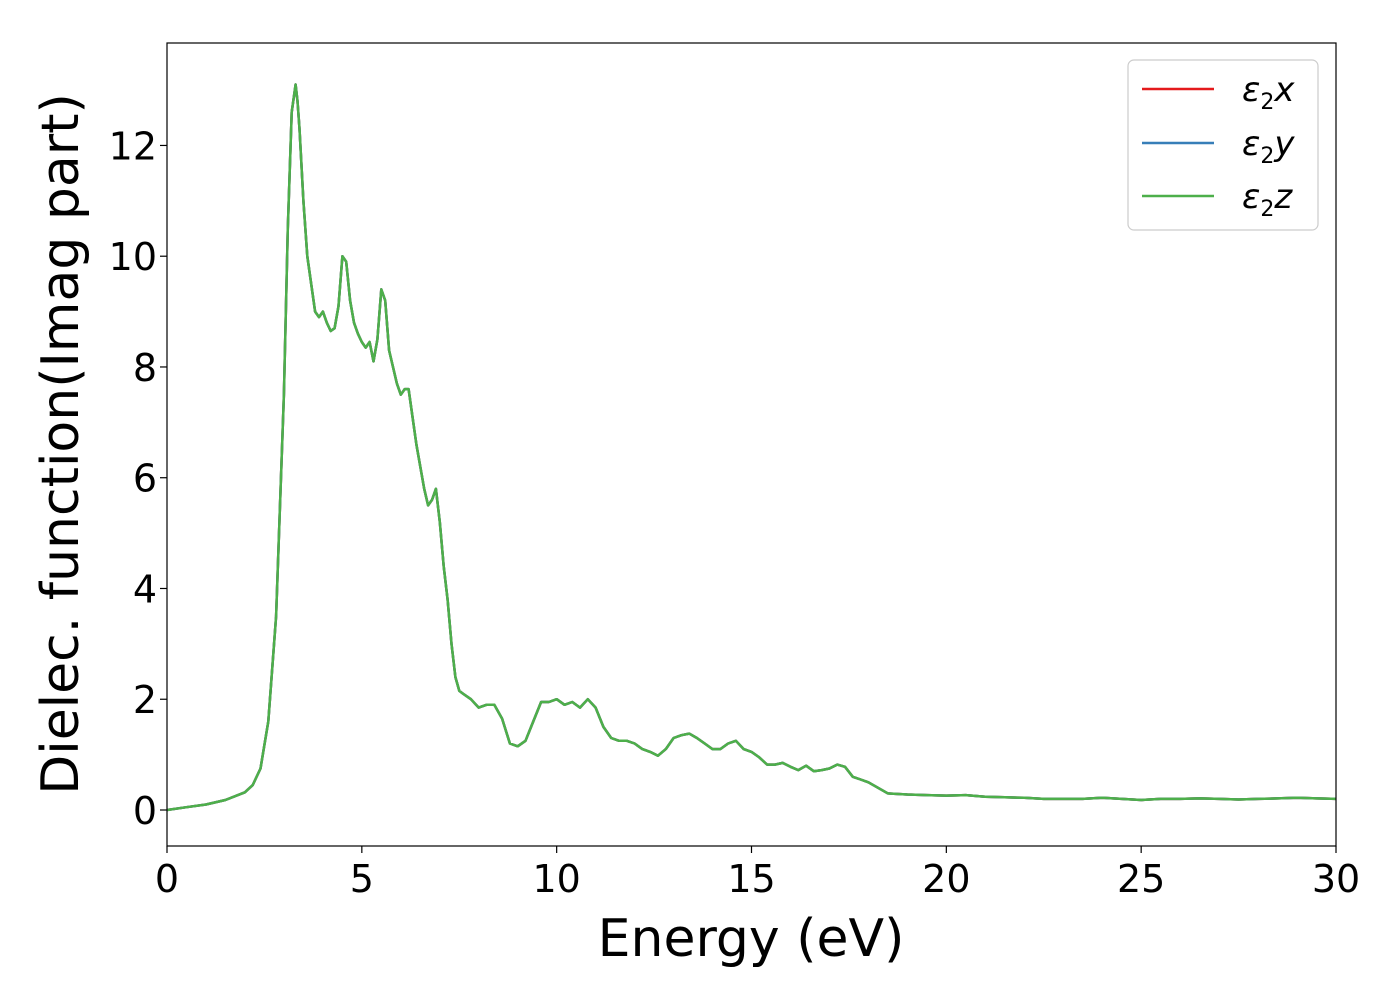 The image size is (1400, 1000). I want to click on x-axis-label: Energy (eV), so click(751, 939).